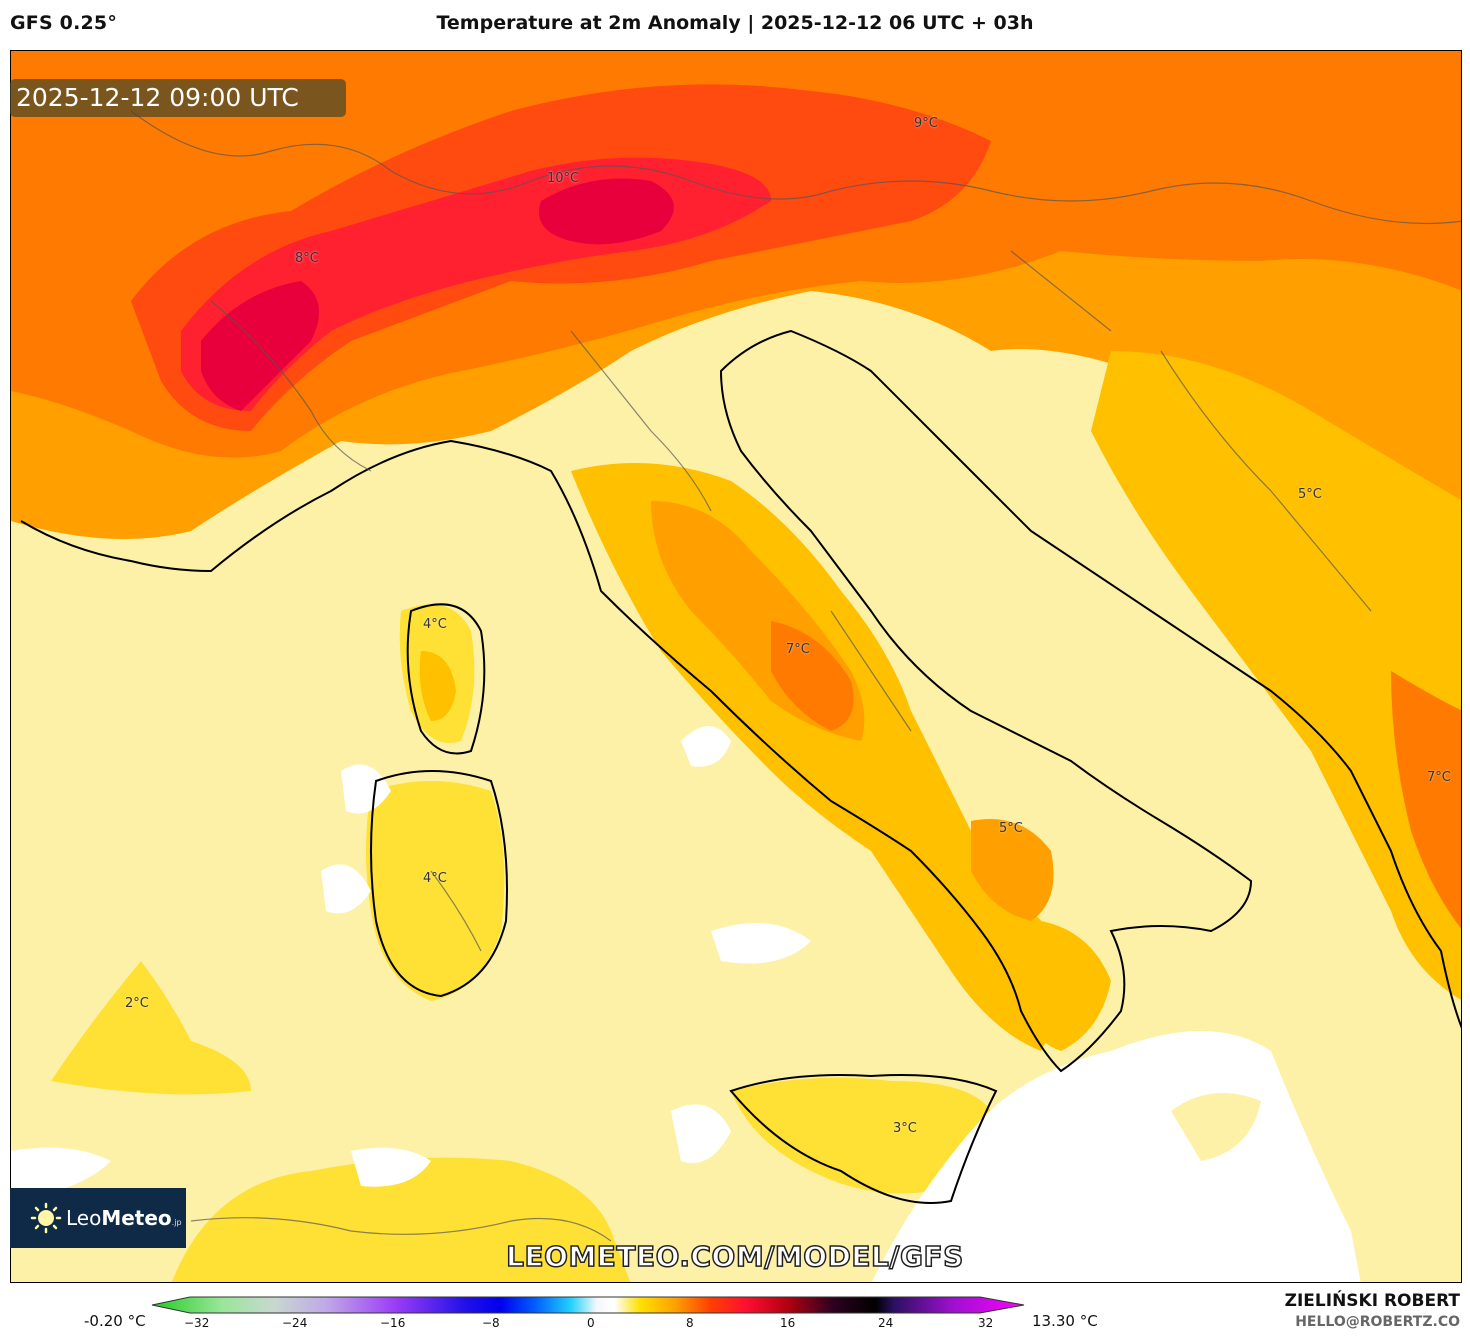 The height and width of the screenshot is (1338, 1470). What do you see at coordinates (178, 98) in the screenshot?
I see `valid-time-badge: 2025-12-12 09:00 UTC` at bounding box center [178, 98].